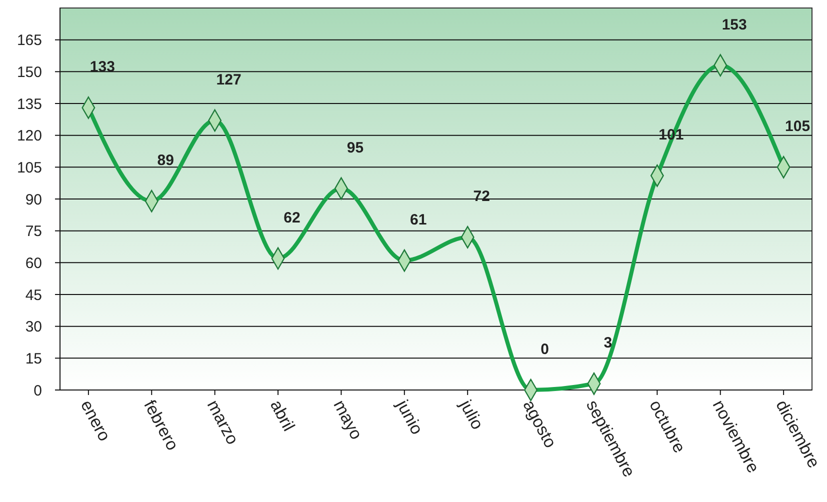  Describe the element at coordinates (544, 349) in the screenshot. I see `data-label: 0` at that location.